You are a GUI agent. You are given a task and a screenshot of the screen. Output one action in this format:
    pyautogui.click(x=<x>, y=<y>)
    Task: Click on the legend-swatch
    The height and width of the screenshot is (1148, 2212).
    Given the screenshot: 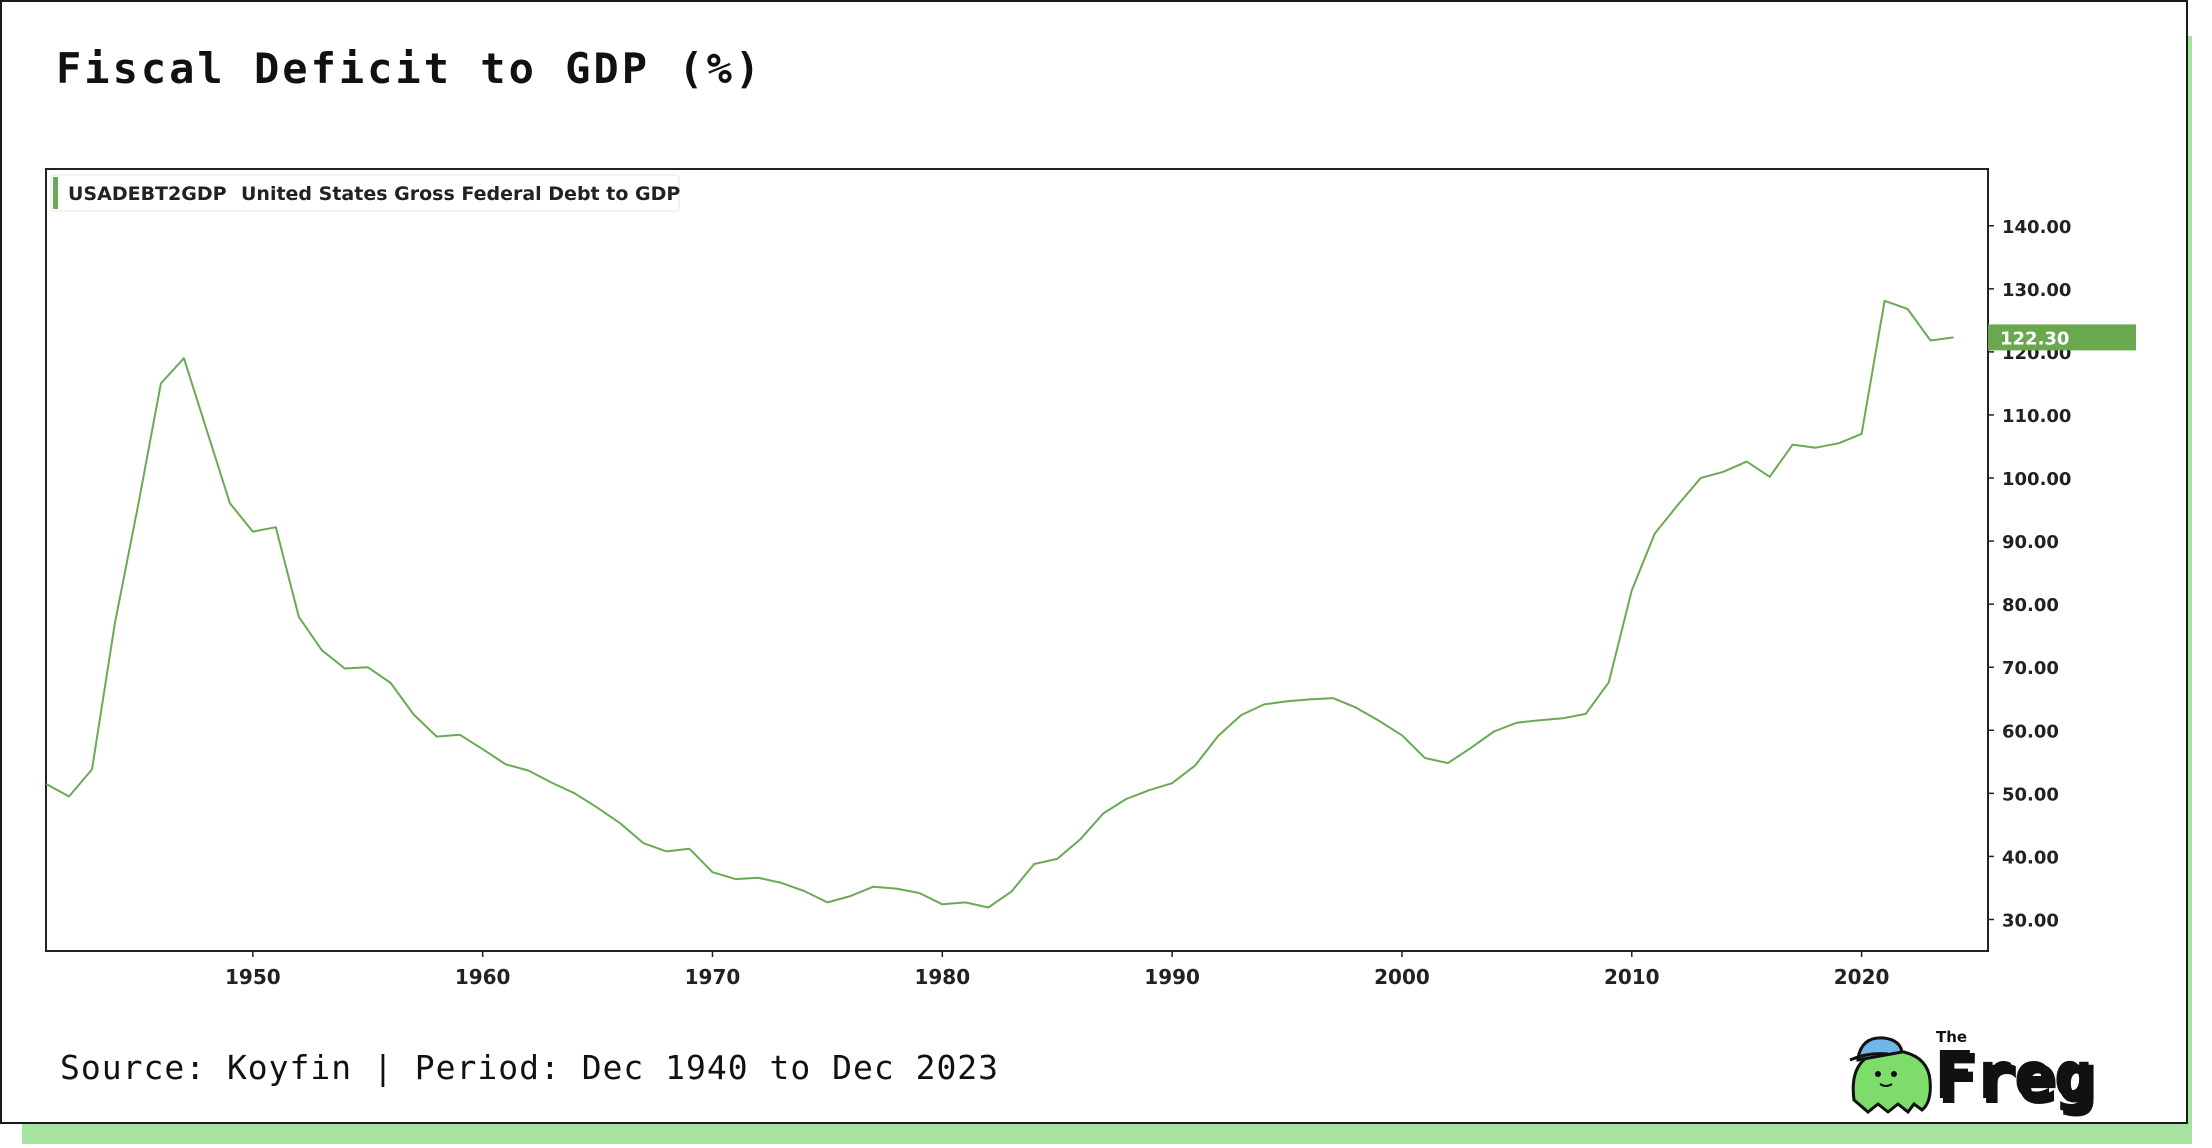 What is the action you would take?
    pyautogui.click(x=55, y=193)
    